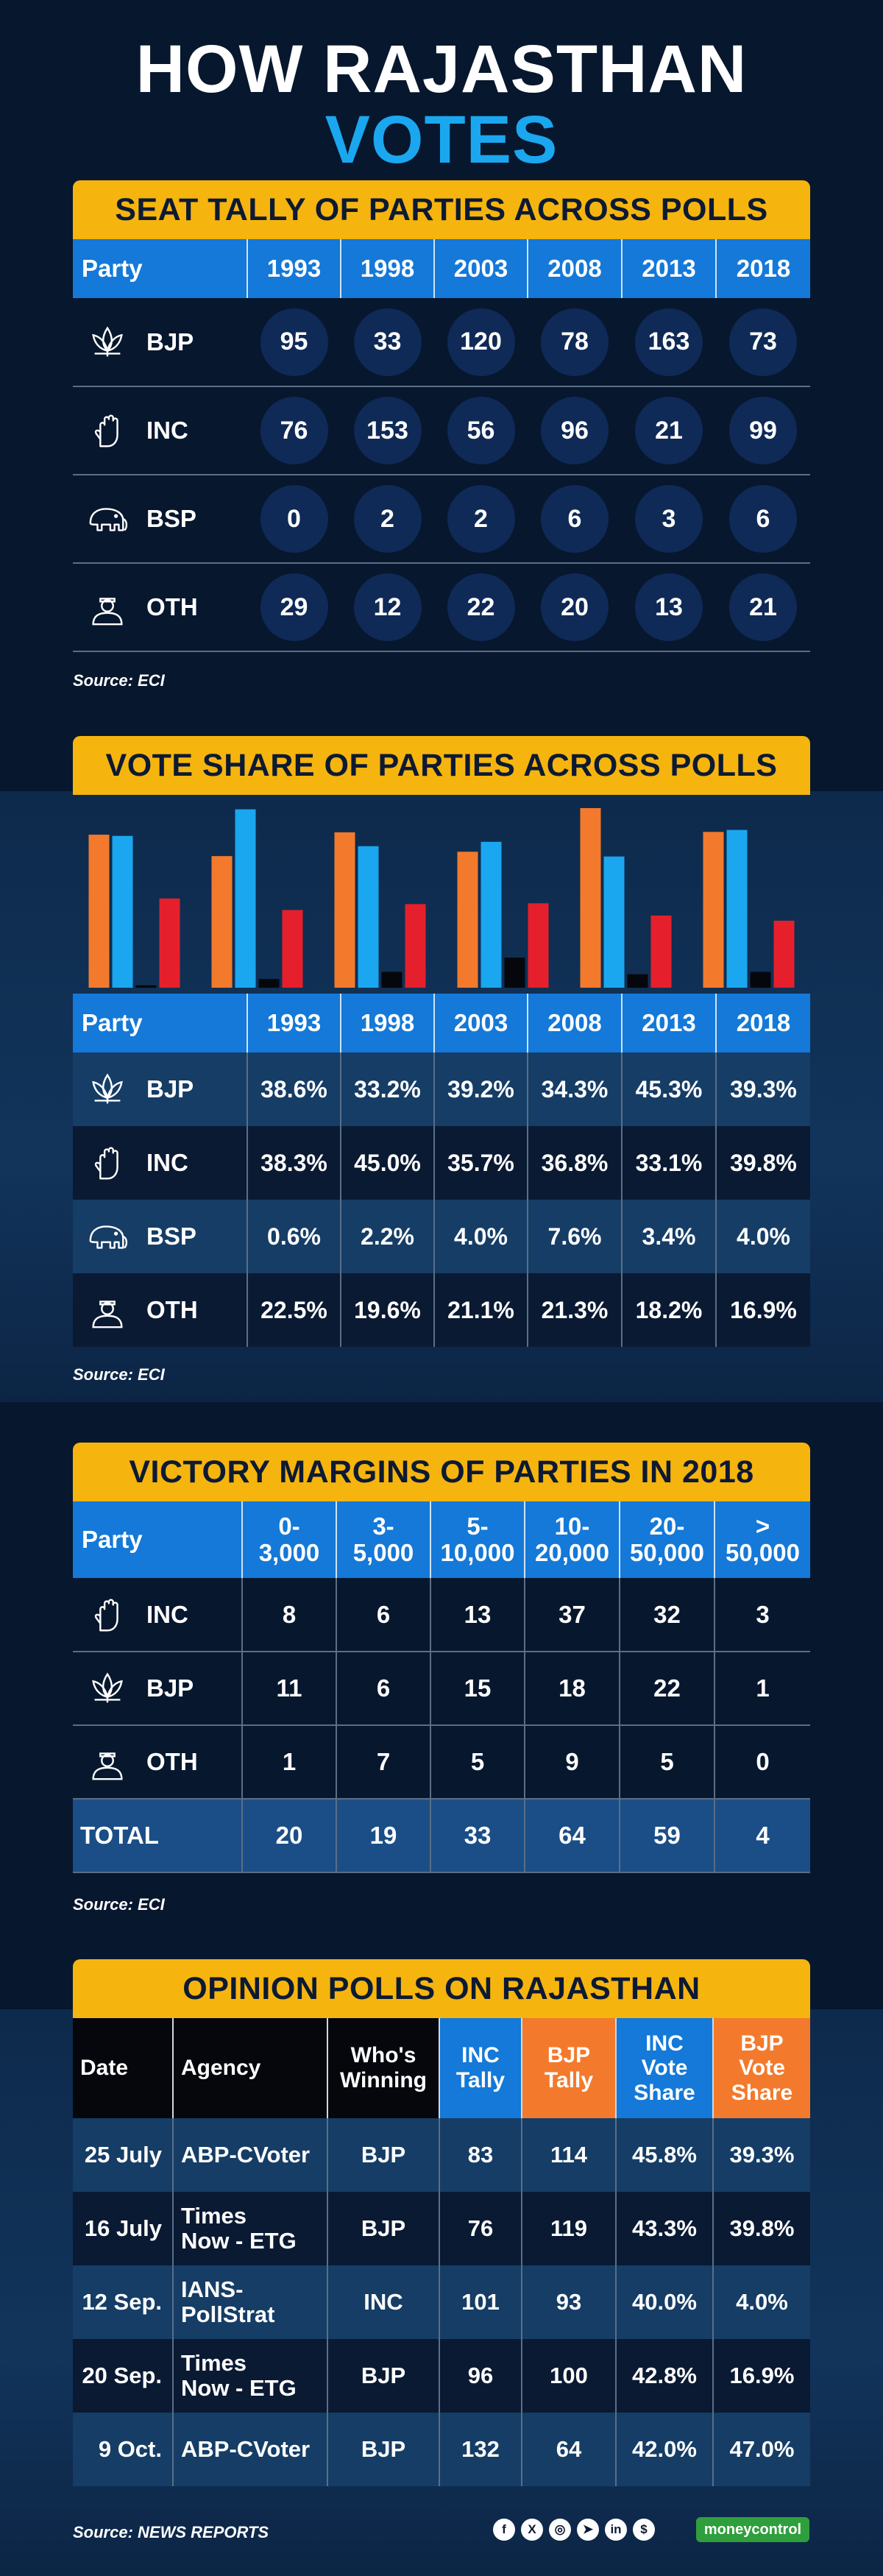 This screenshot has width=883, height=2576. What do you see at coordinates (441, 69) in the screenshot?
I see `page-title-line1: HOW RAJASTHAN` at bounding box center [441, 69].